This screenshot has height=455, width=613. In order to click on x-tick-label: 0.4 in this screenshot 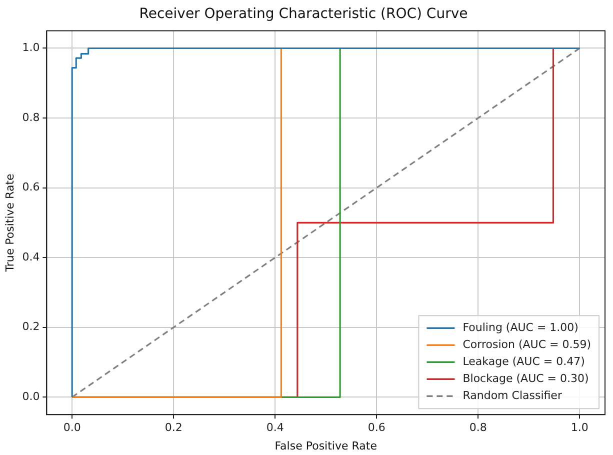, I will do `click(275, 427)`.